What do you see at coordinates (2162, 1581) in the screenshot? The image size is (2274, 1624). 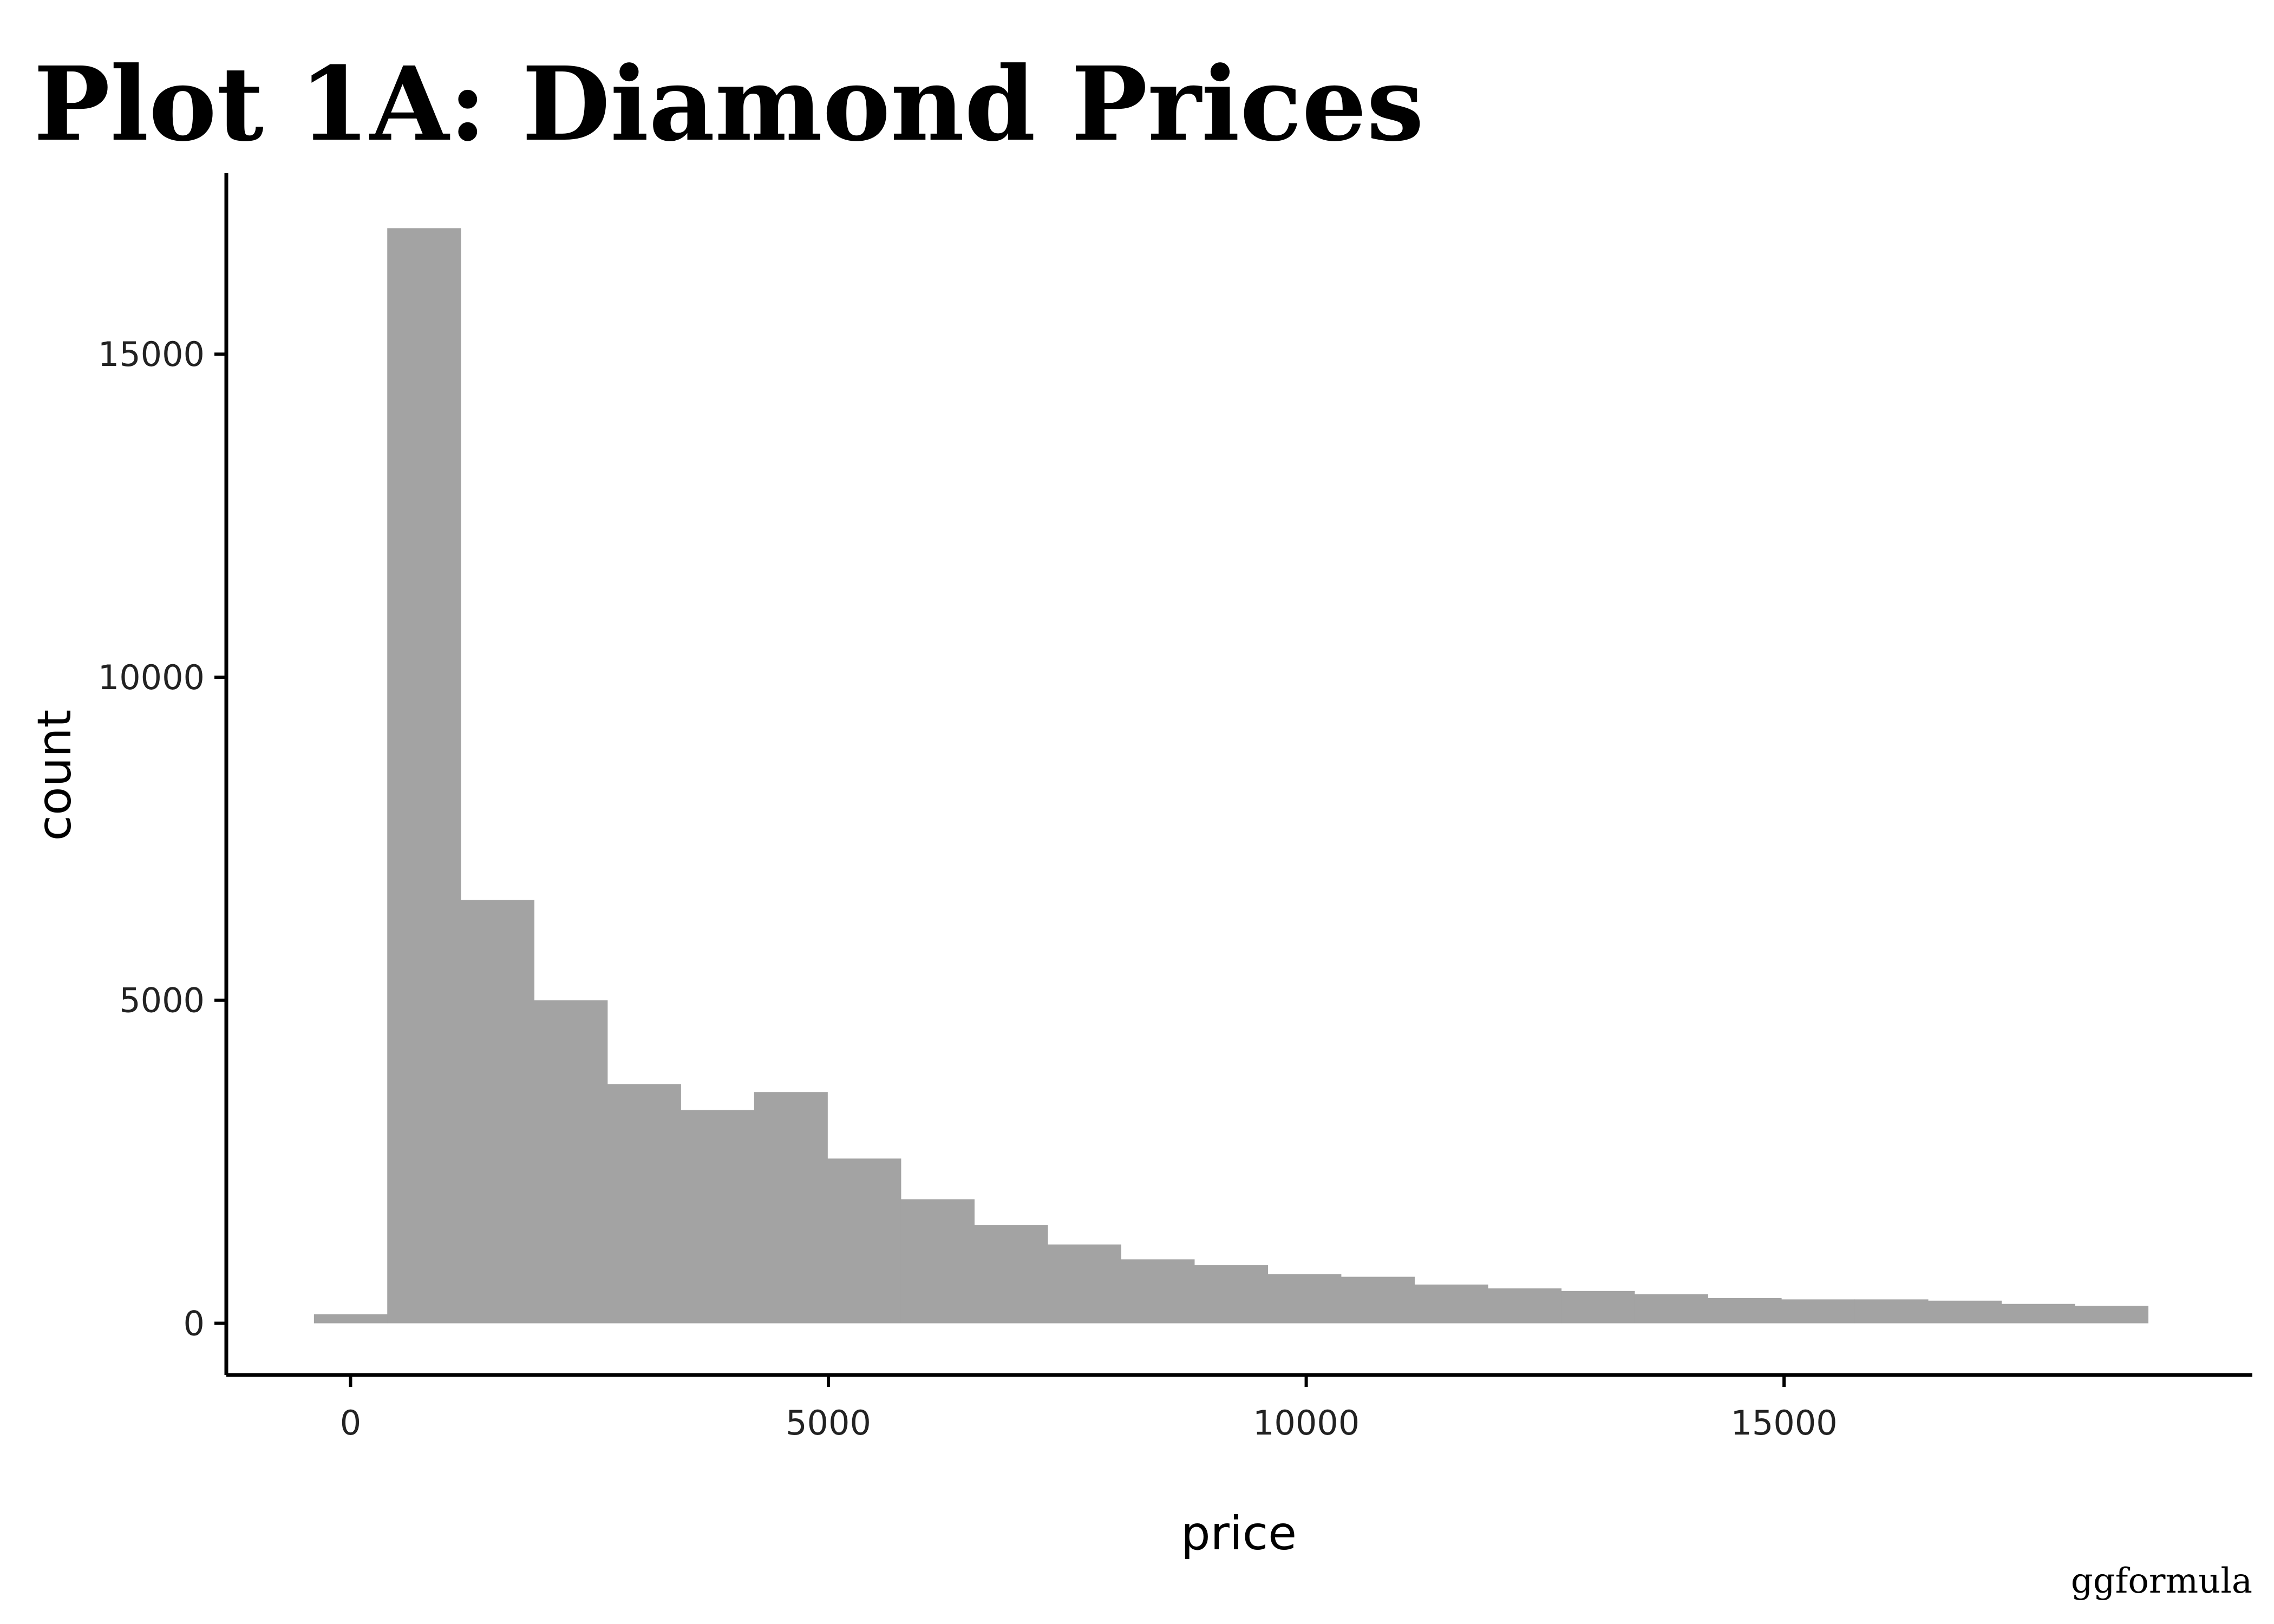 I see `chart-caption: ggformula` at bounding box center [2162, 1581].